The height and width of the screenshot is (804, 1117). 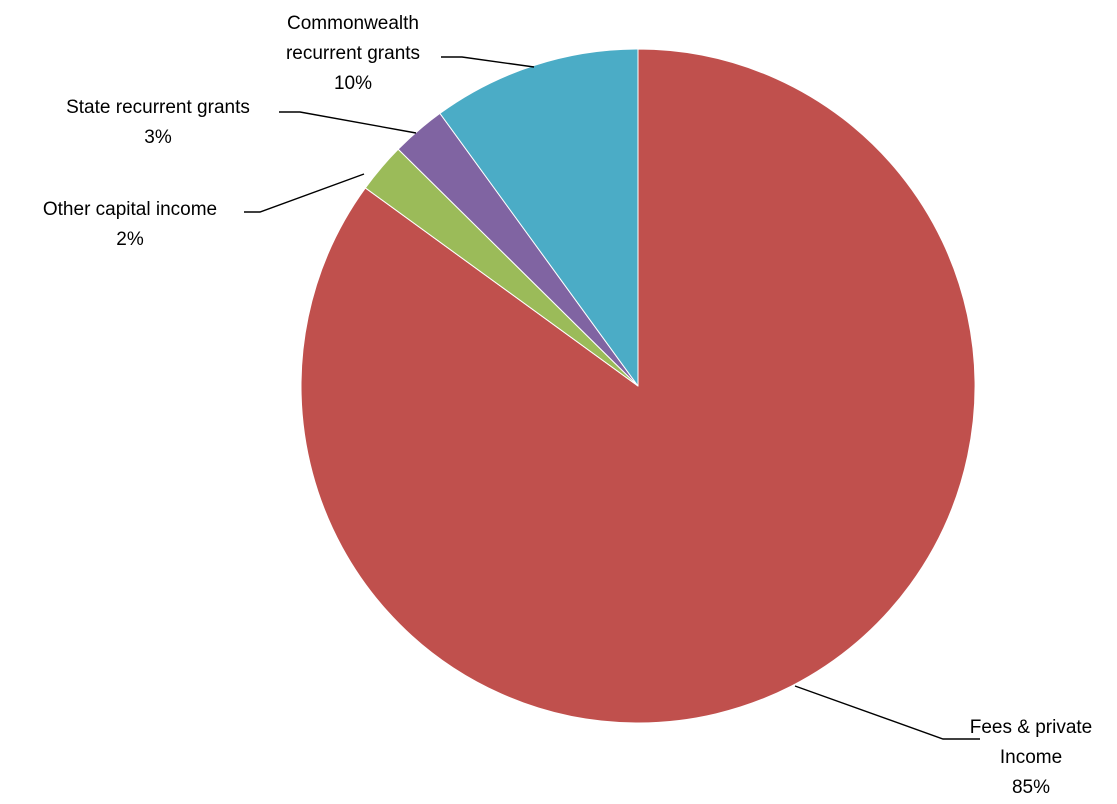 I want to click on percent-label: 10%, so click(x=353, y=83).